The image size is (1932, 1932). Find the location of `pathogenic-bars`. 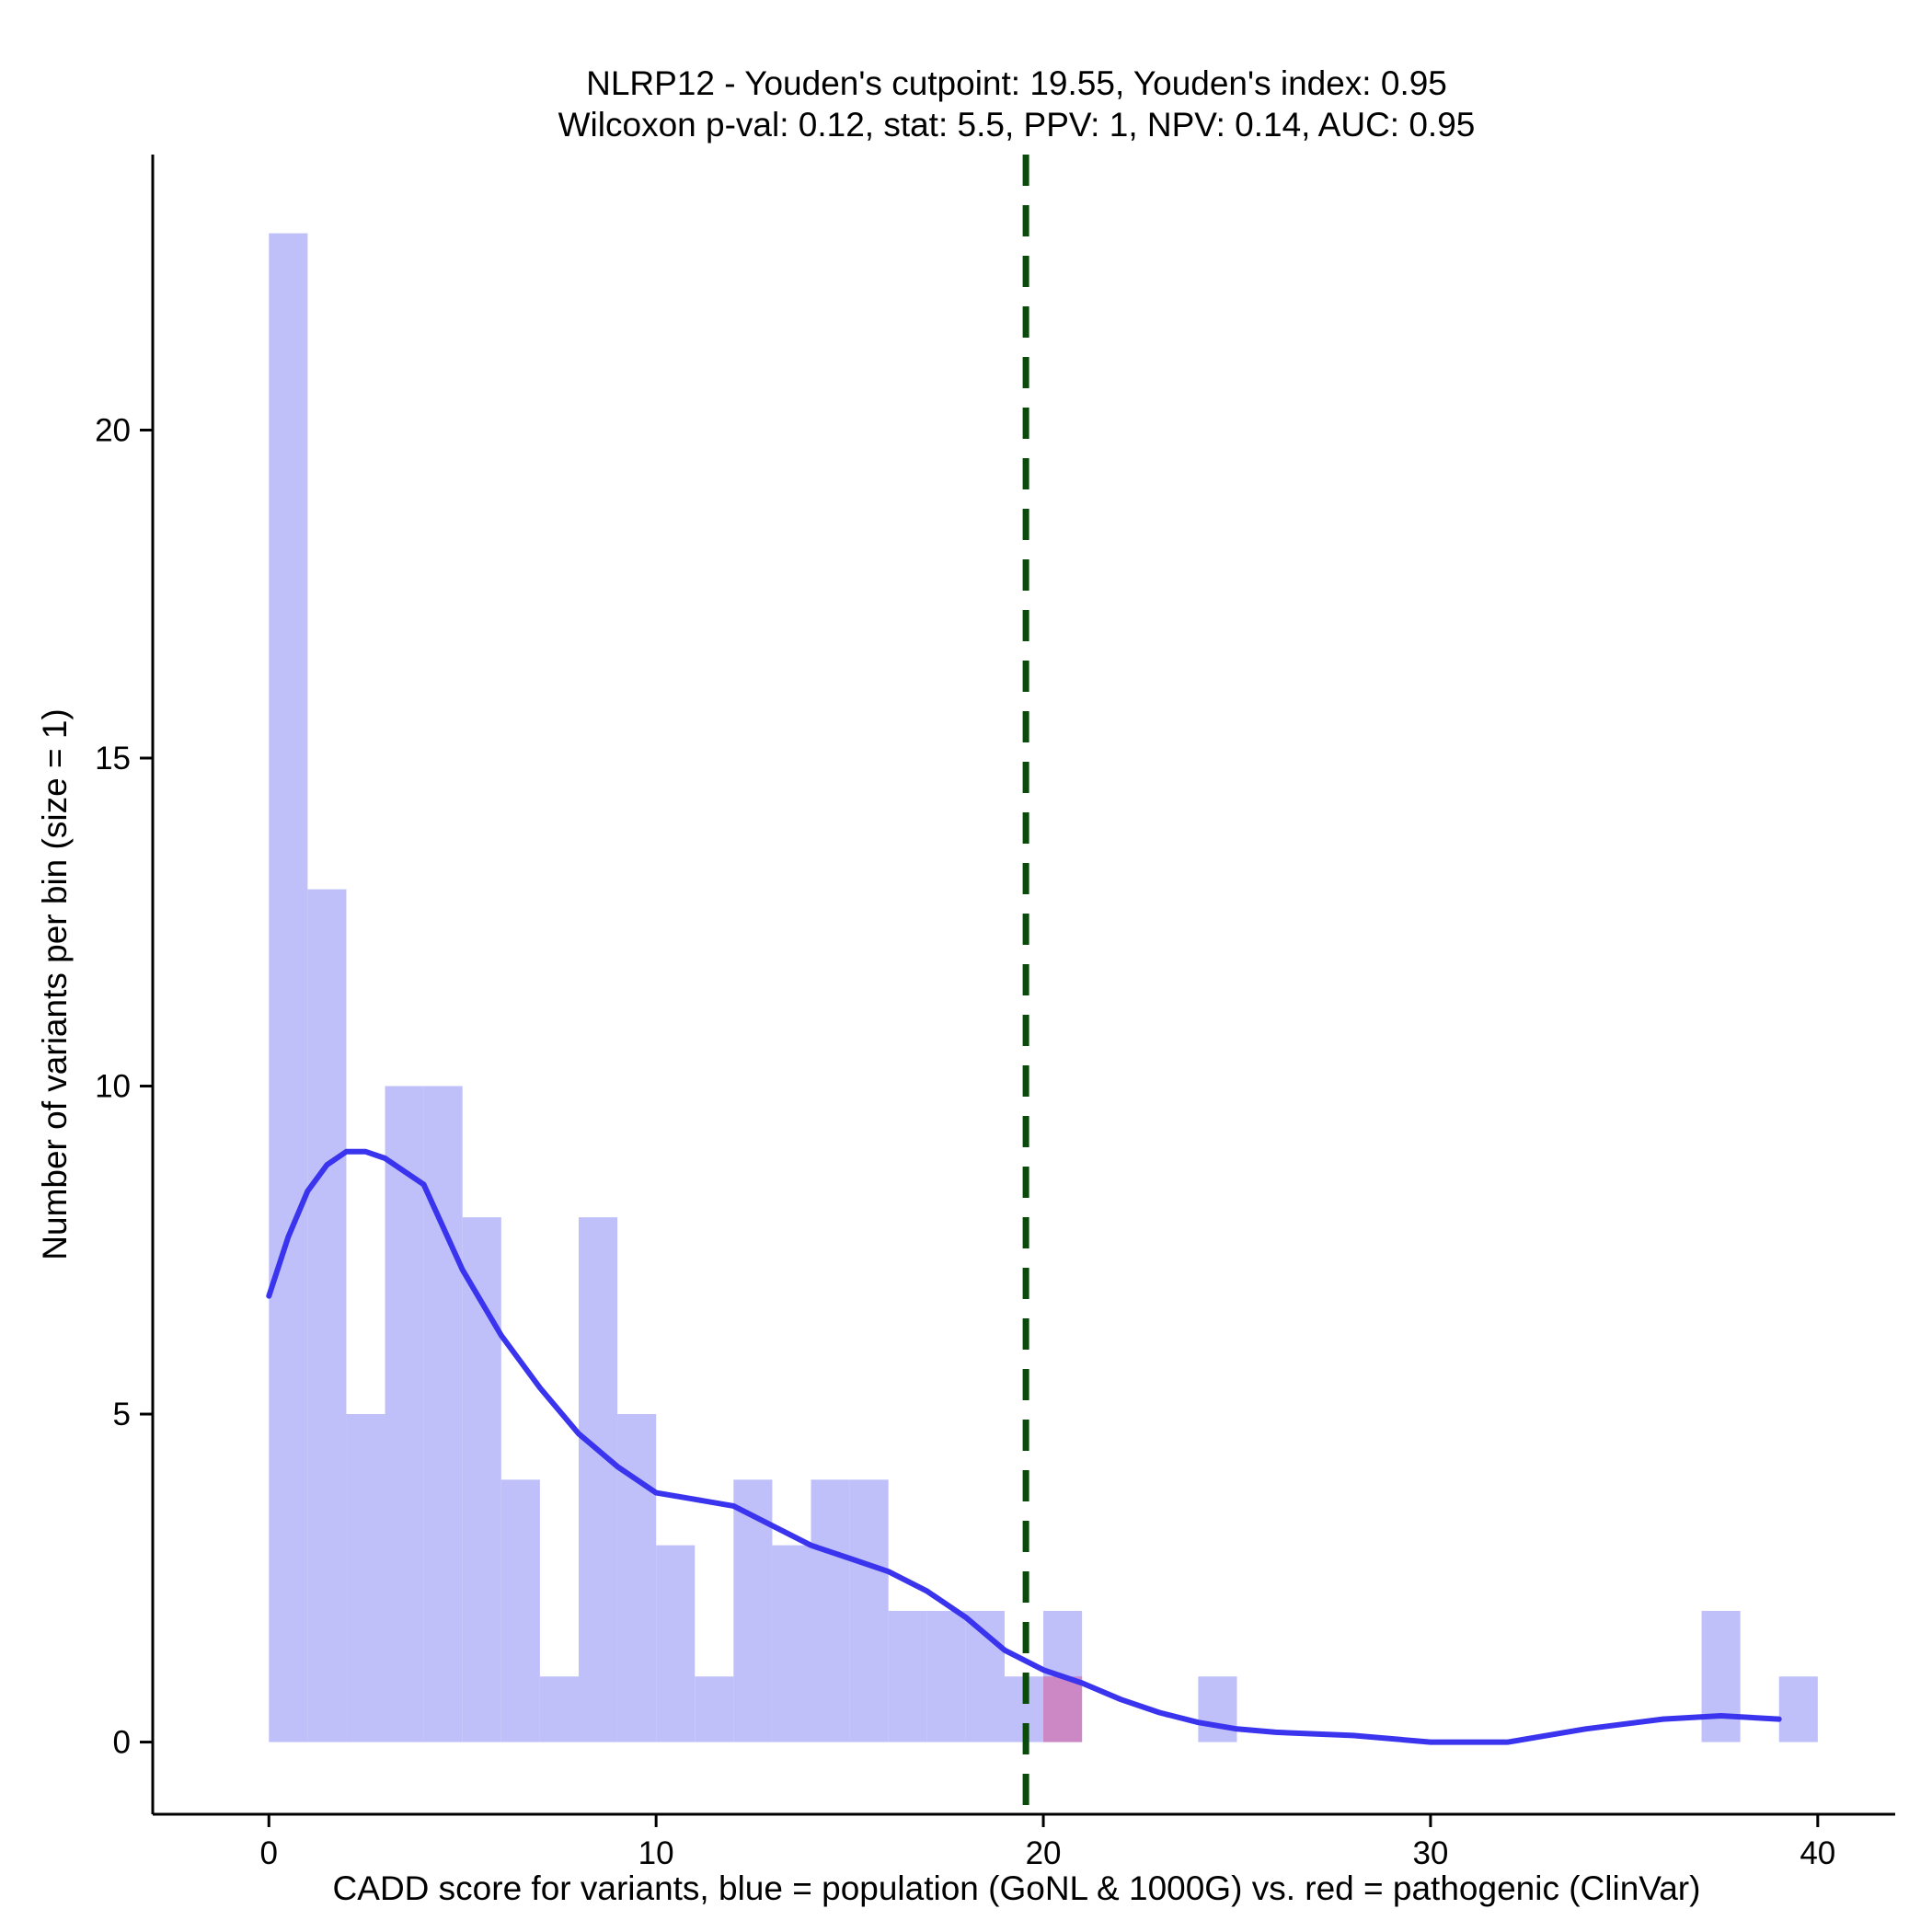

pathogenic-bars is located at coordinates (1063, 1709).